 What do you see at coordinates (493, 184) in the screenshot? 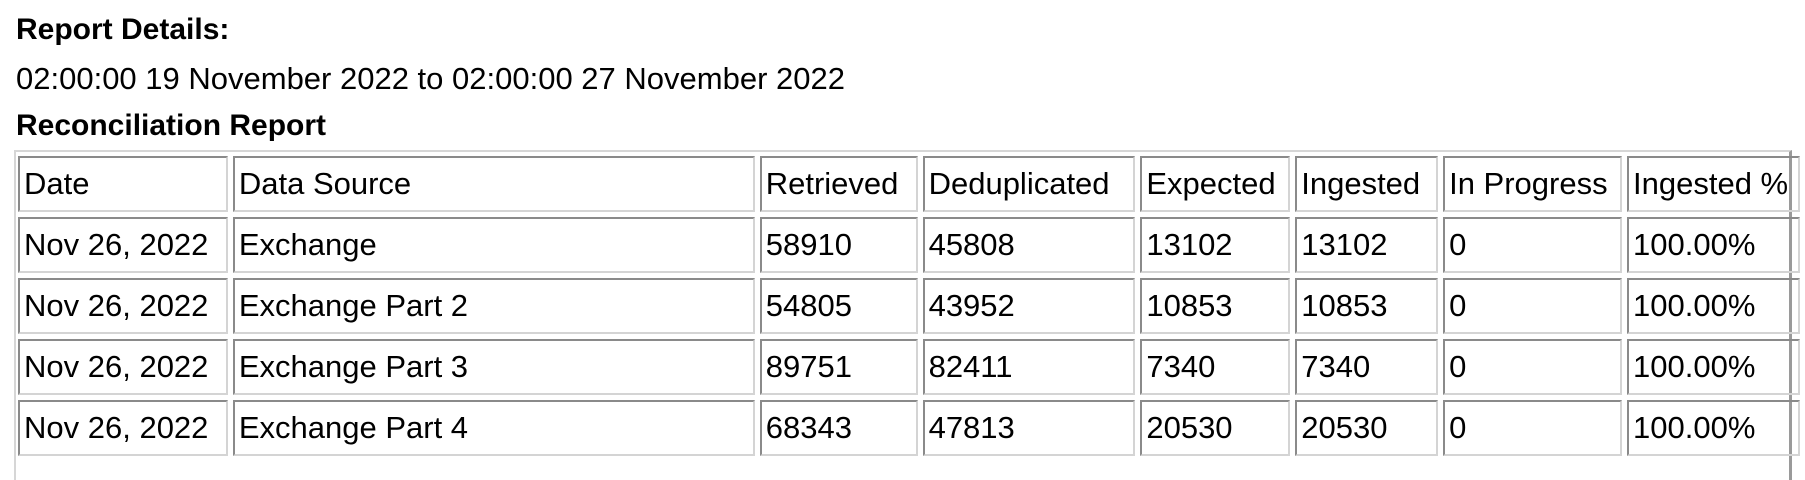
I see `header-data-source: Data Source` at bounding box center [493, 184].